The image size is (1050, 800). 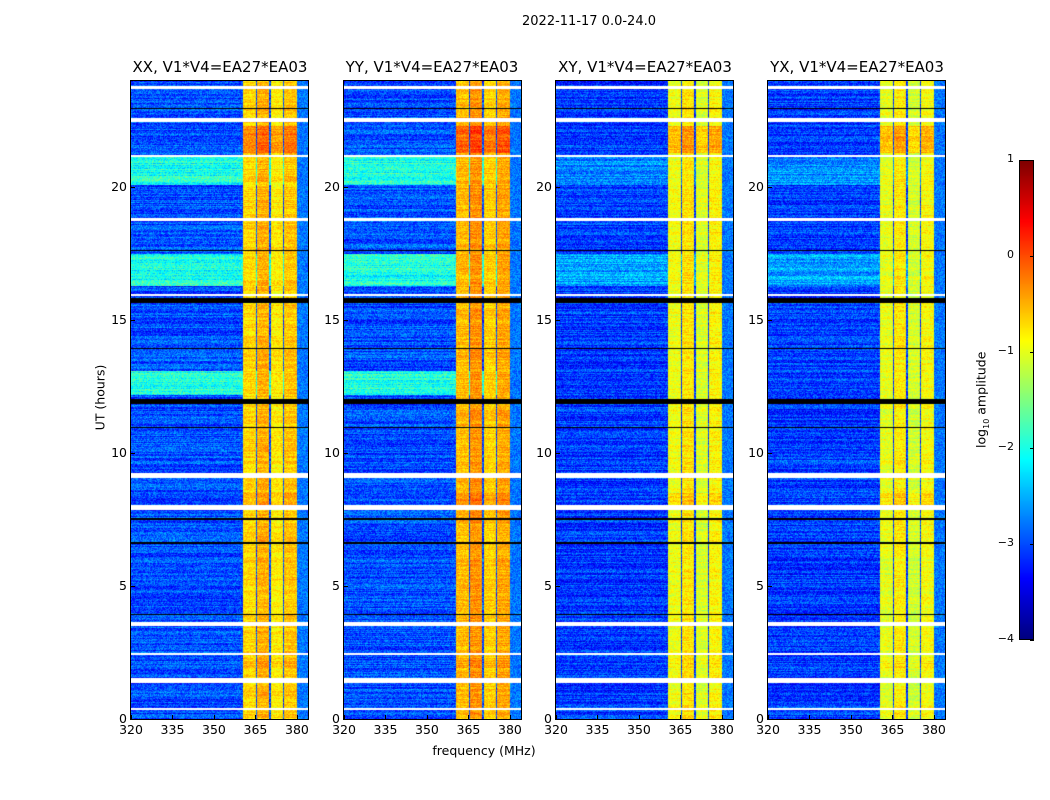 I want to click on figure-title: 2022-11-17 0.0-24.0, so click(x=589, y=21).